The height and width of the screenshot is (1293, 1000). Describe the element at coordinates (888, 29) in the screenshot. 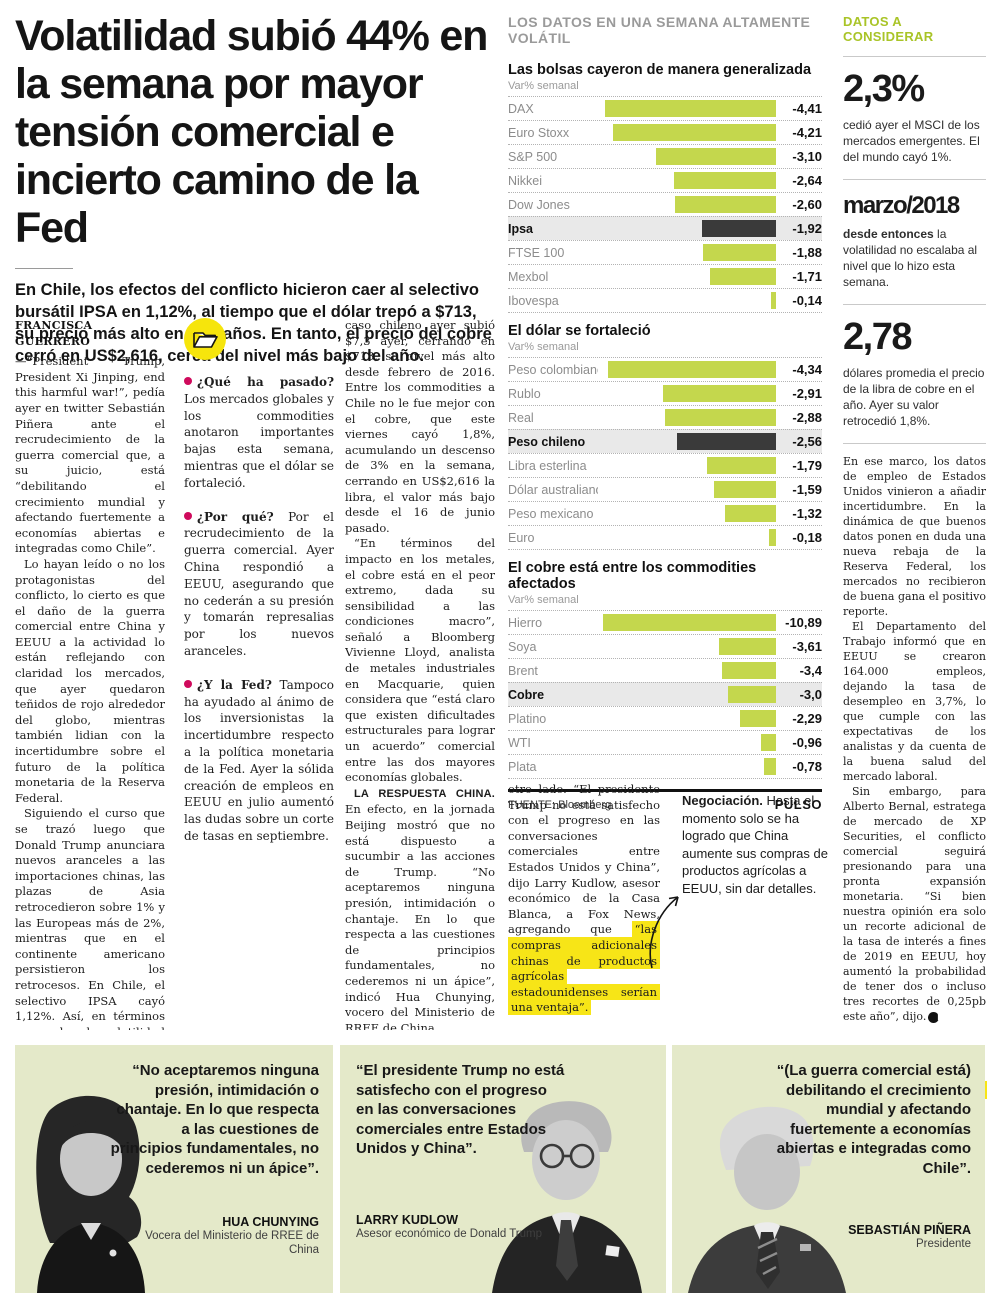

I see `sidebar-heading: DATOS A CONSIDERAR` at that location.